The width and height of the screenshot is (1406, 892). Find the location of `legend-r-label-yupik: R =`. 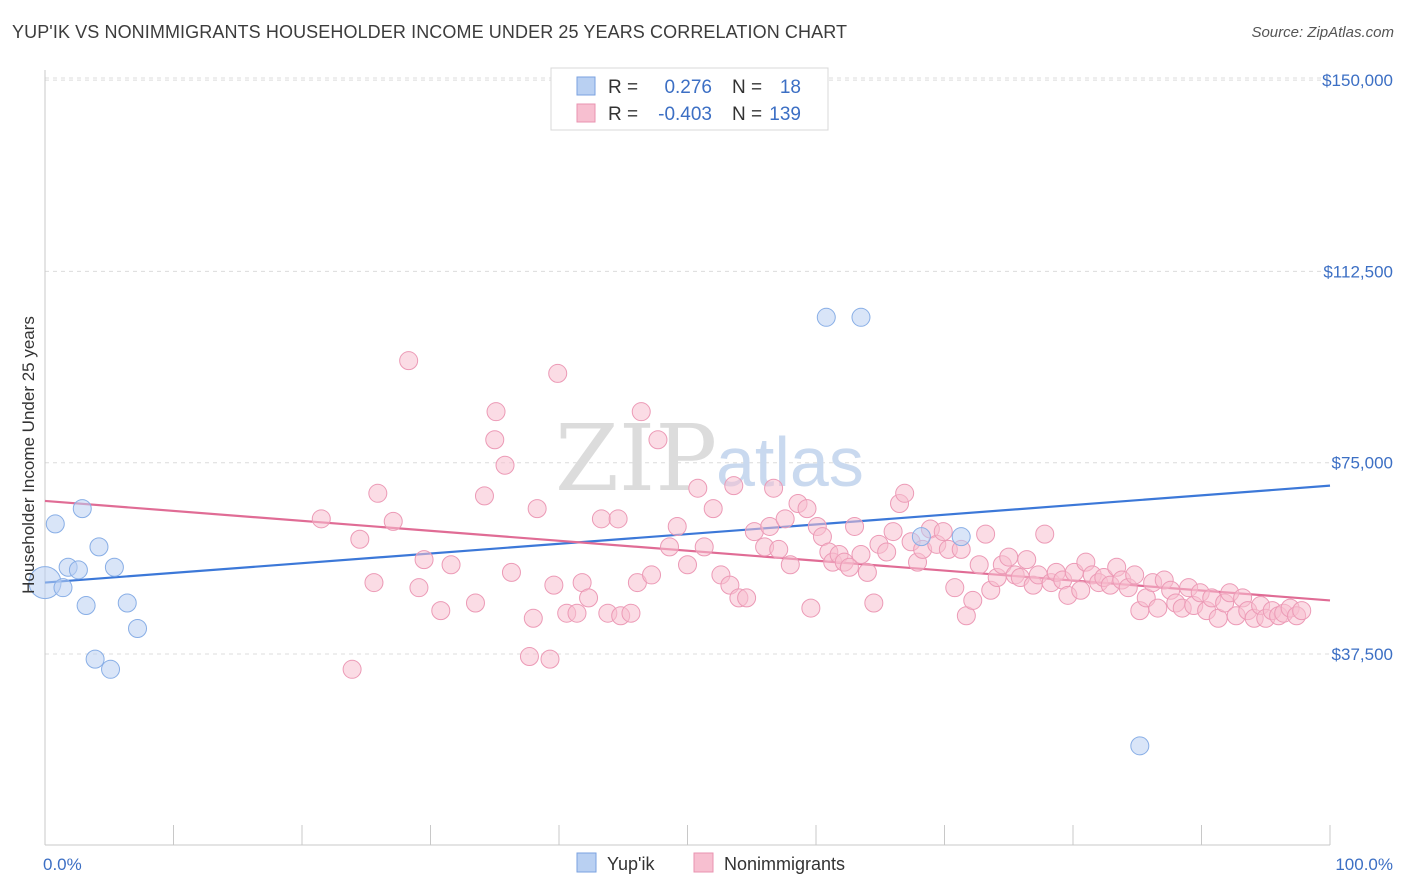

legend-r-label-yupik: R = is located at coordinates (623, 87).